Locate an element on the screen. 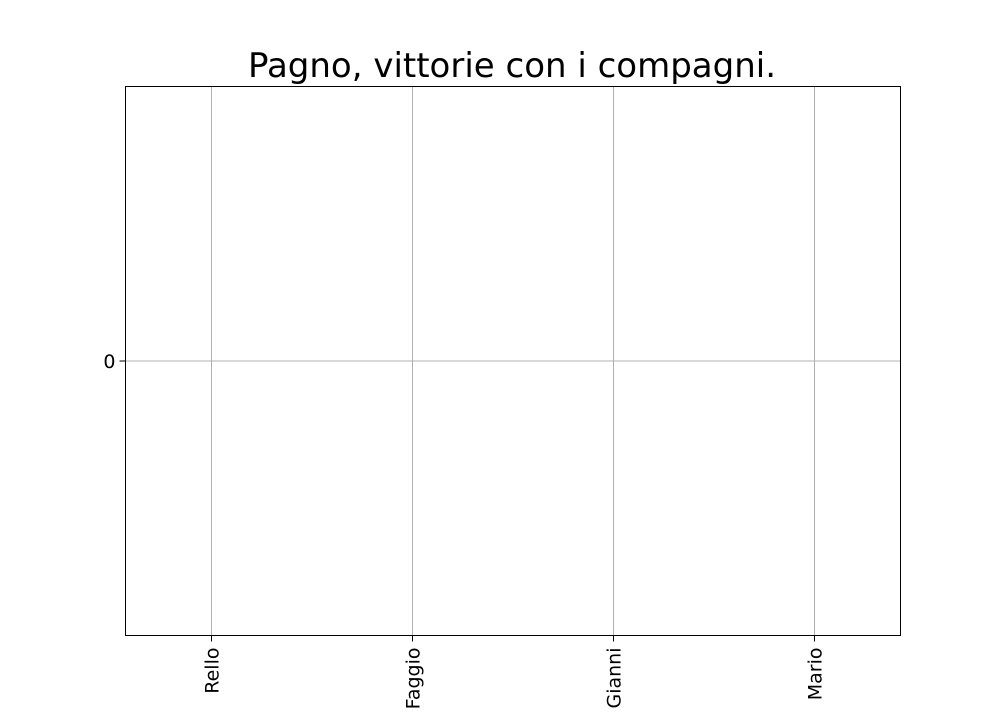 Image resolution: width=1000 pixels, height=715 pixels. x-tick-label: Faggio is located at coordinates (414, 679).